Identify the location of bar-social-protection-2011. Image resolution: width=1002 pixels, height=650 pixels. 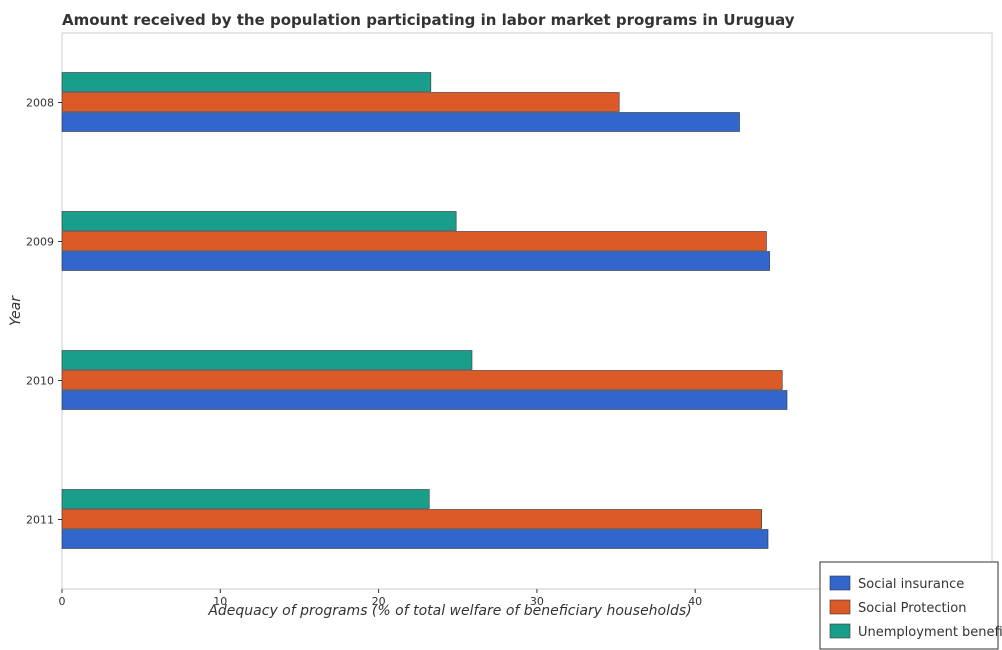
(411, 519).